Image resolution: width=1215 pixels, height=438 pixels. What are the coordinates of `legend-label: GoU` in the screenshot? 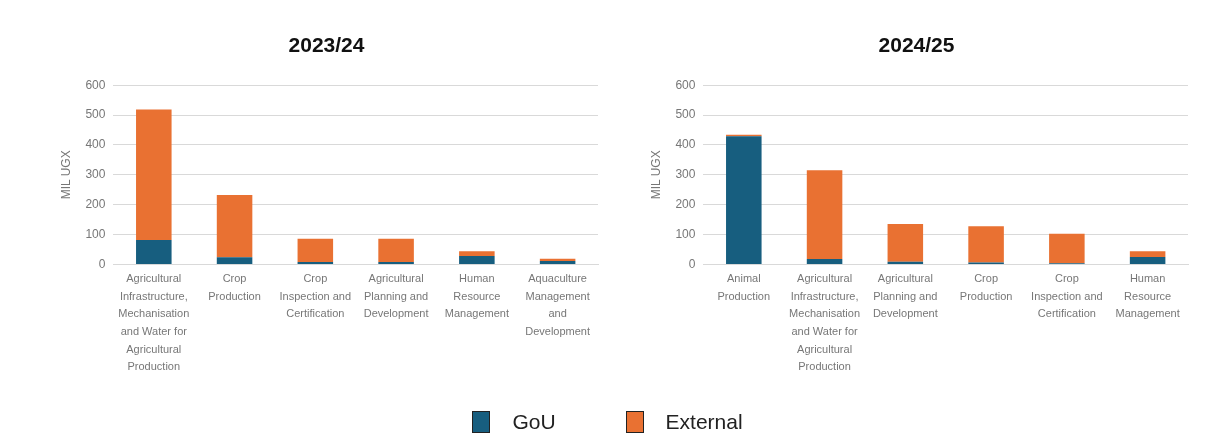 It's located at (533, 422).